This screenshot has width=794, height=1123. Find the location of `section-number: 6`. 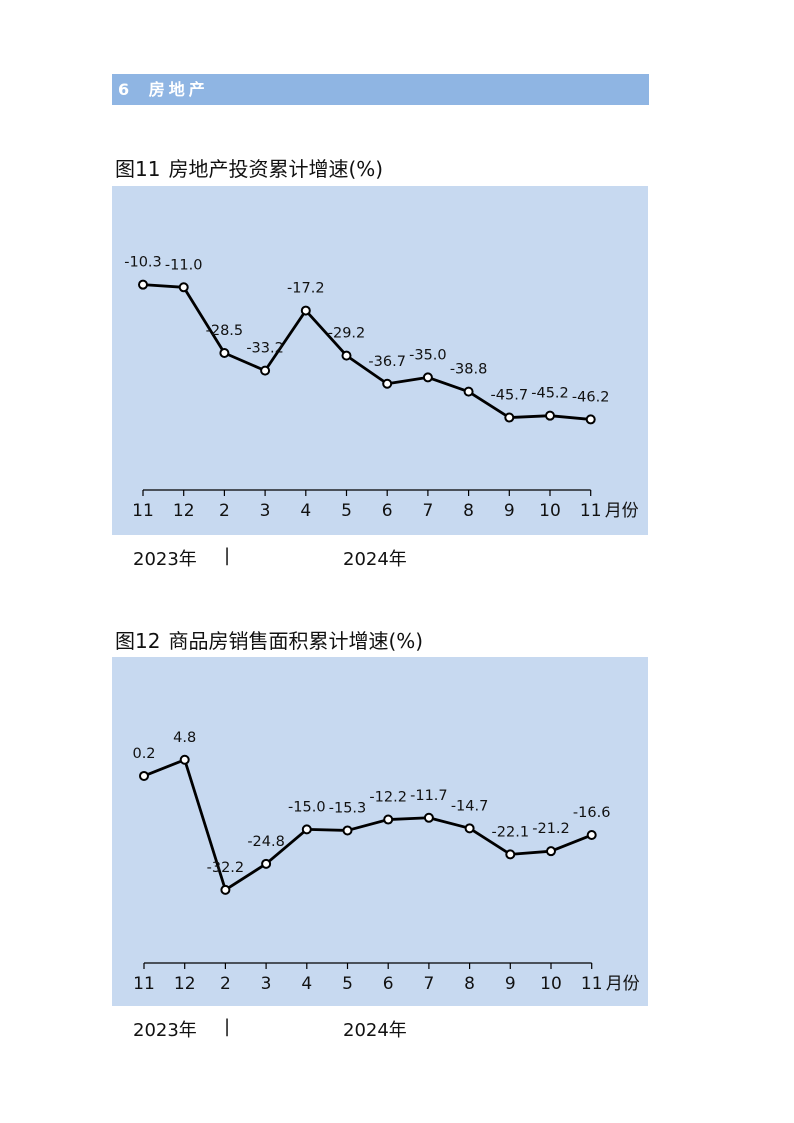

section-number: 6 is located at coordinates (126, 89).